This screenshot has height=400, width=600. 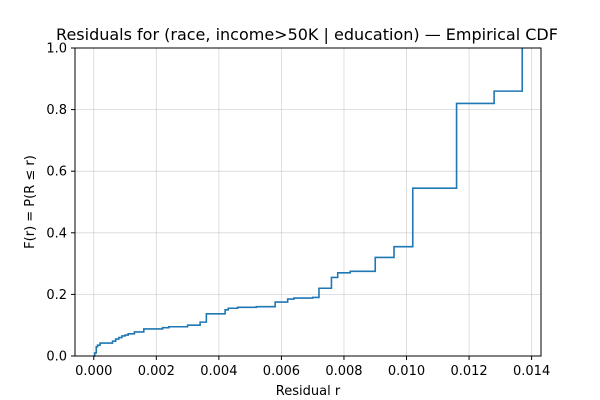 What do you see at coordinates (281, 371) in the screenshot?
I see `x-tick-label: 0.006` at bounding box center [281, 371].